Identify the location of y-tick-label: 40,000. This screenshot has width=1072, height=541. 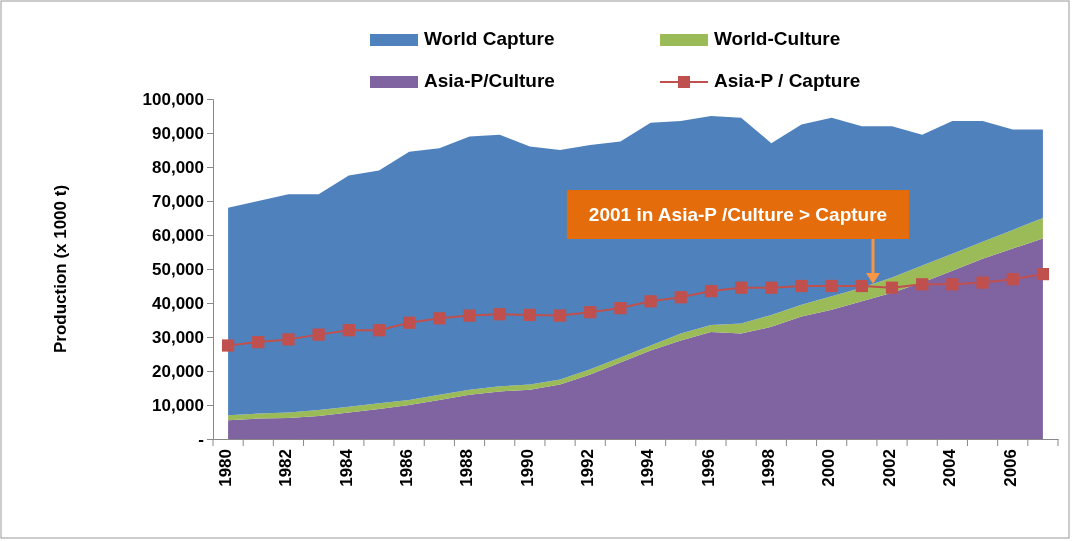
(178, 303).